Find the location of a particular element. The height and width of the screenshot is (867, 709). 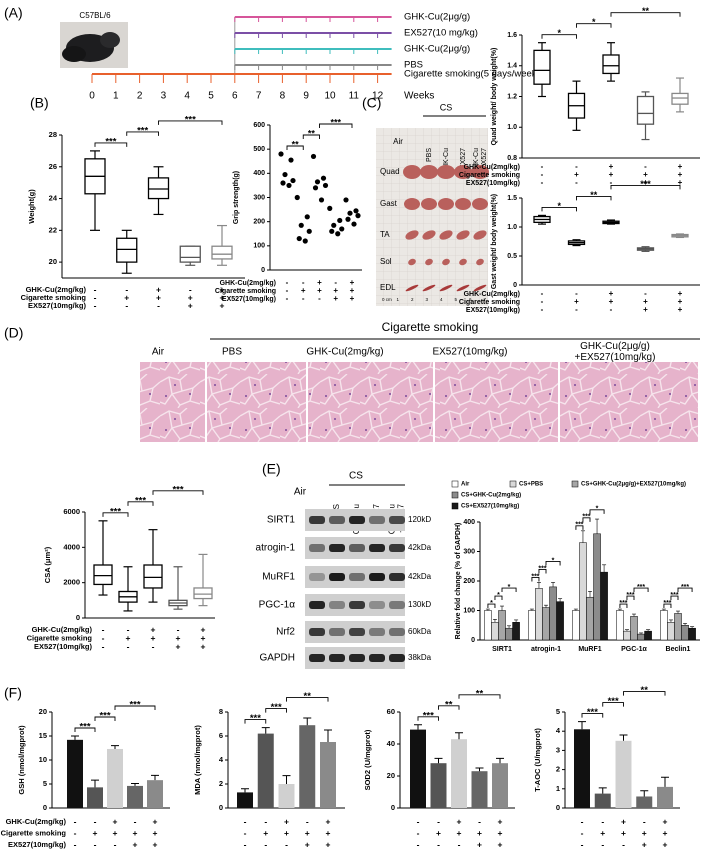

y-tick-label: 60 is located at coordinates (391, 711).